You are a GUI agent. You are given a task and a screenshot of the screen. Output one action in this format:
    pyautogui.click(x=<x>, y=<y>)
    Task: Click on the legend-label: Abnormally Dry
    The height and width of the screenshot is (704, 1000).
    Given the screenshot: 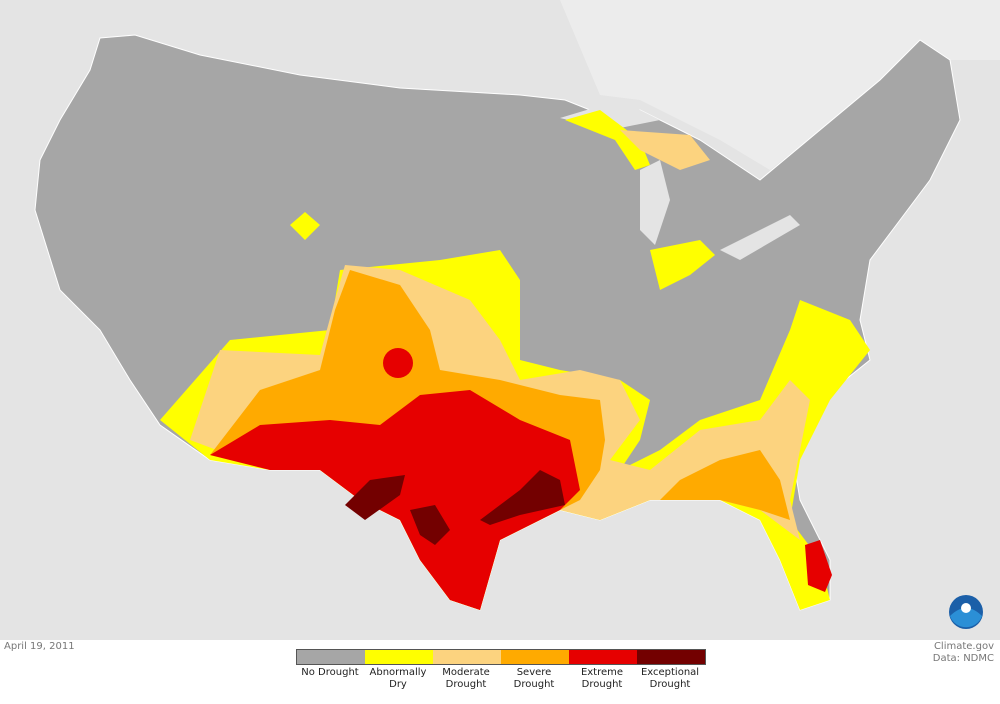 What is the action you would take?
    pyautogui.click(x=398, y=678)
    